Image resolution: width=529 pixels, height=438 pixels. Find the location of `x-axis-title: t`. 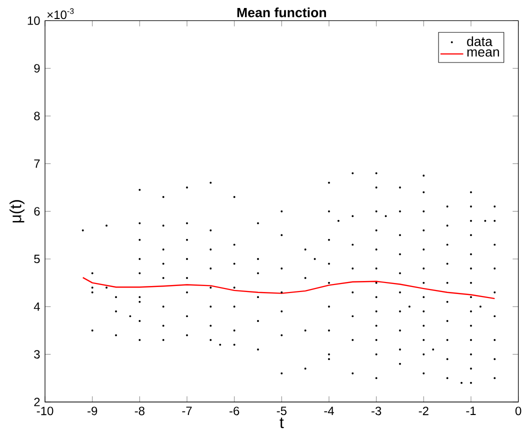

x-axis-title: t is located at coordinates (282, 423).